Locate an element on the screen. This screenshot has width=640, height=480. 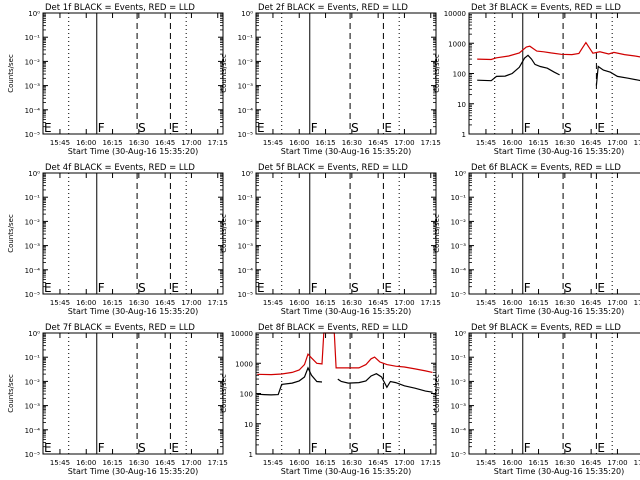
panel-title: Det 3f BLACK = Events, RED = LLD is located at coordinates (546, 8).